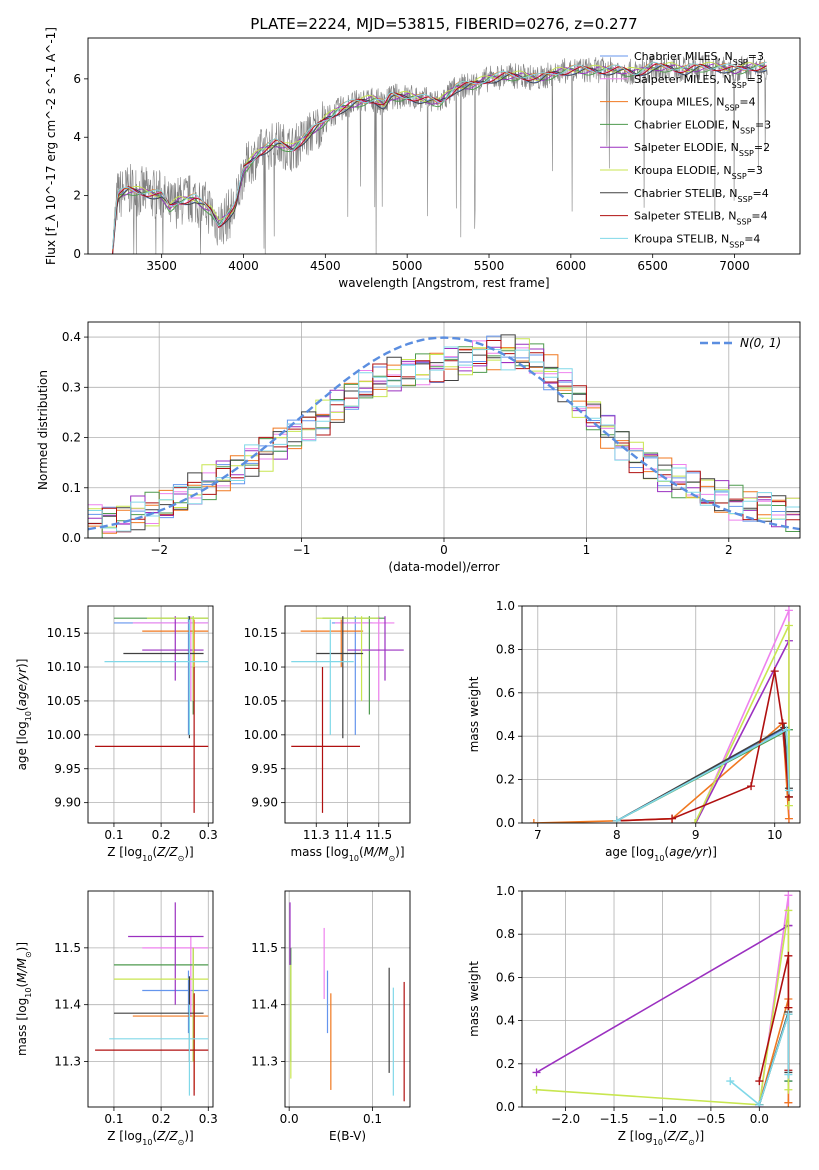 The image size is (819, 1170). What do you see at coordinates (443, 283) in the screenshot?
I see `spectrum-xlabel: wavelength [Angstrom, rest frame]` at bounding box center [443, 283].